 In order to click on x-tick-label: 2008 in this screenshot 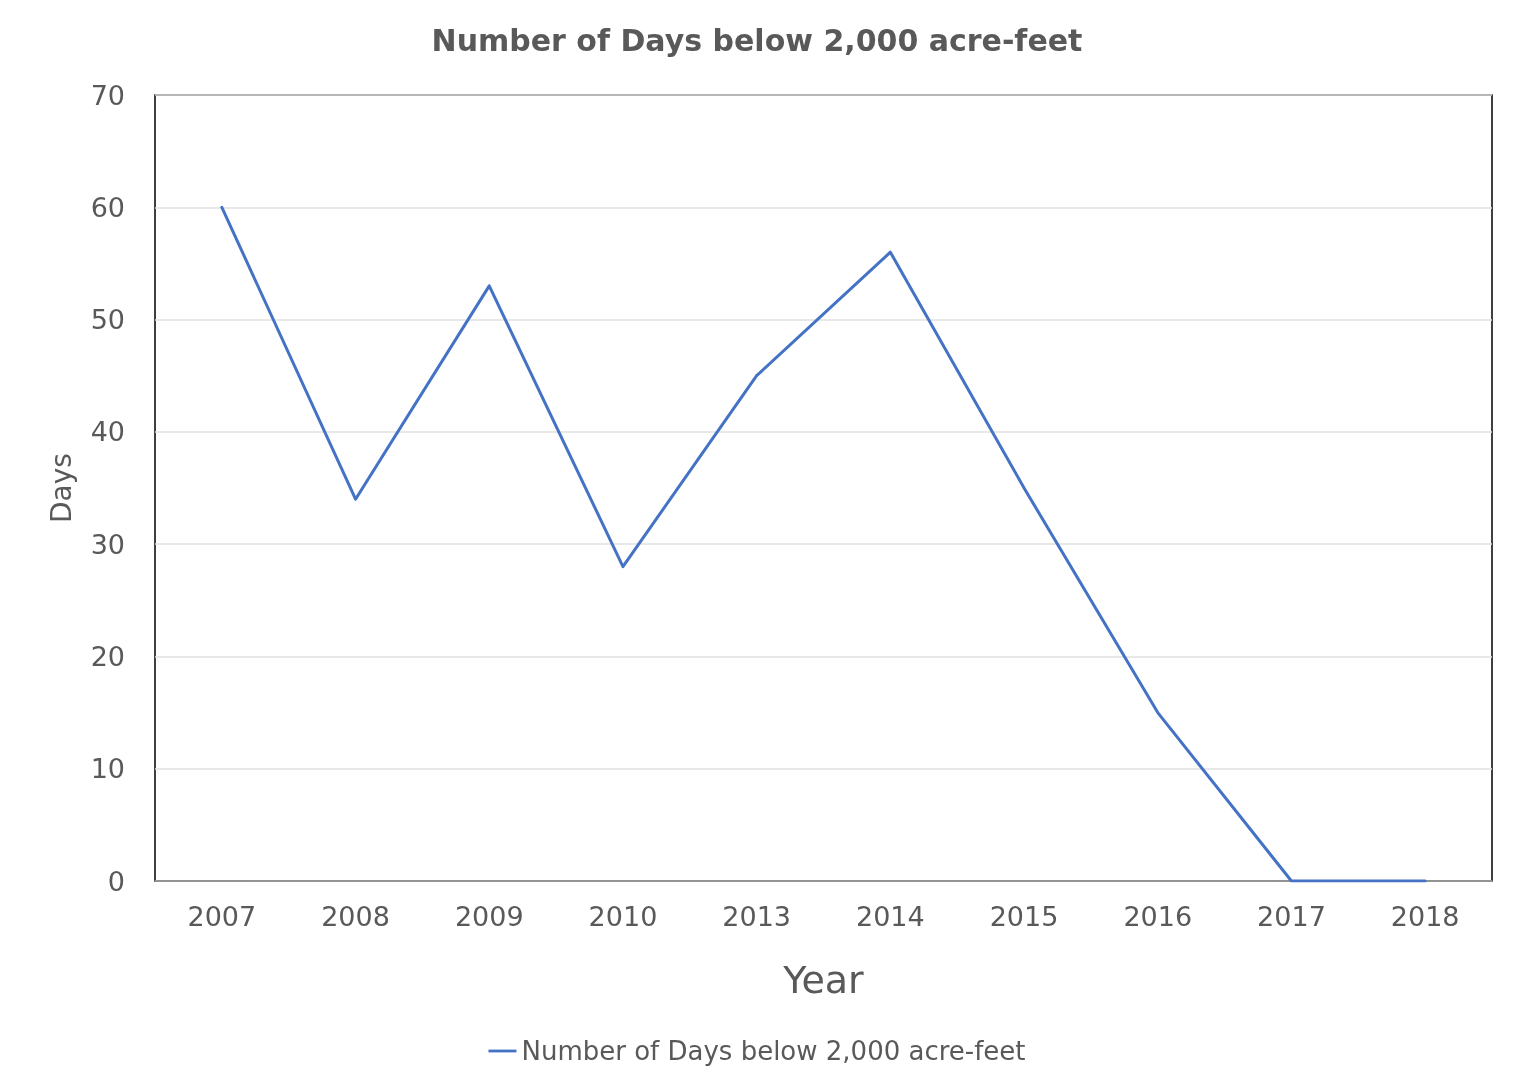, I will do `click(355, 916)`.